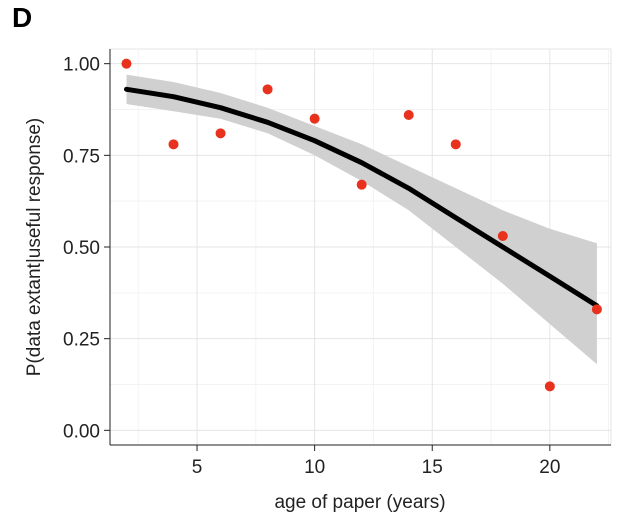 Image resolution: width=621 pixels, height=517 pixels. Describe the element at coordinates (549, 467) in the screenshot. I see `x-tick-label: 20` at that location.